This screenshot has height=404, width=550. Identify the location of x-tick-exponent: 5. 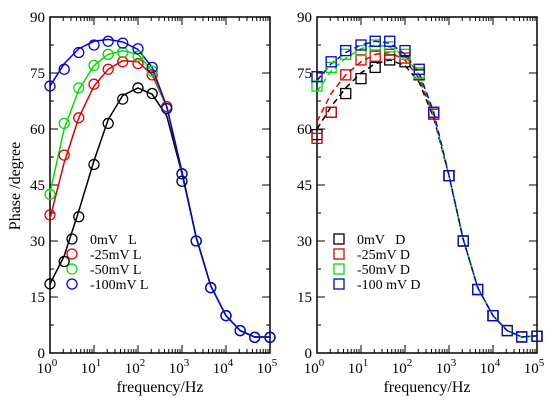
(275, 363).